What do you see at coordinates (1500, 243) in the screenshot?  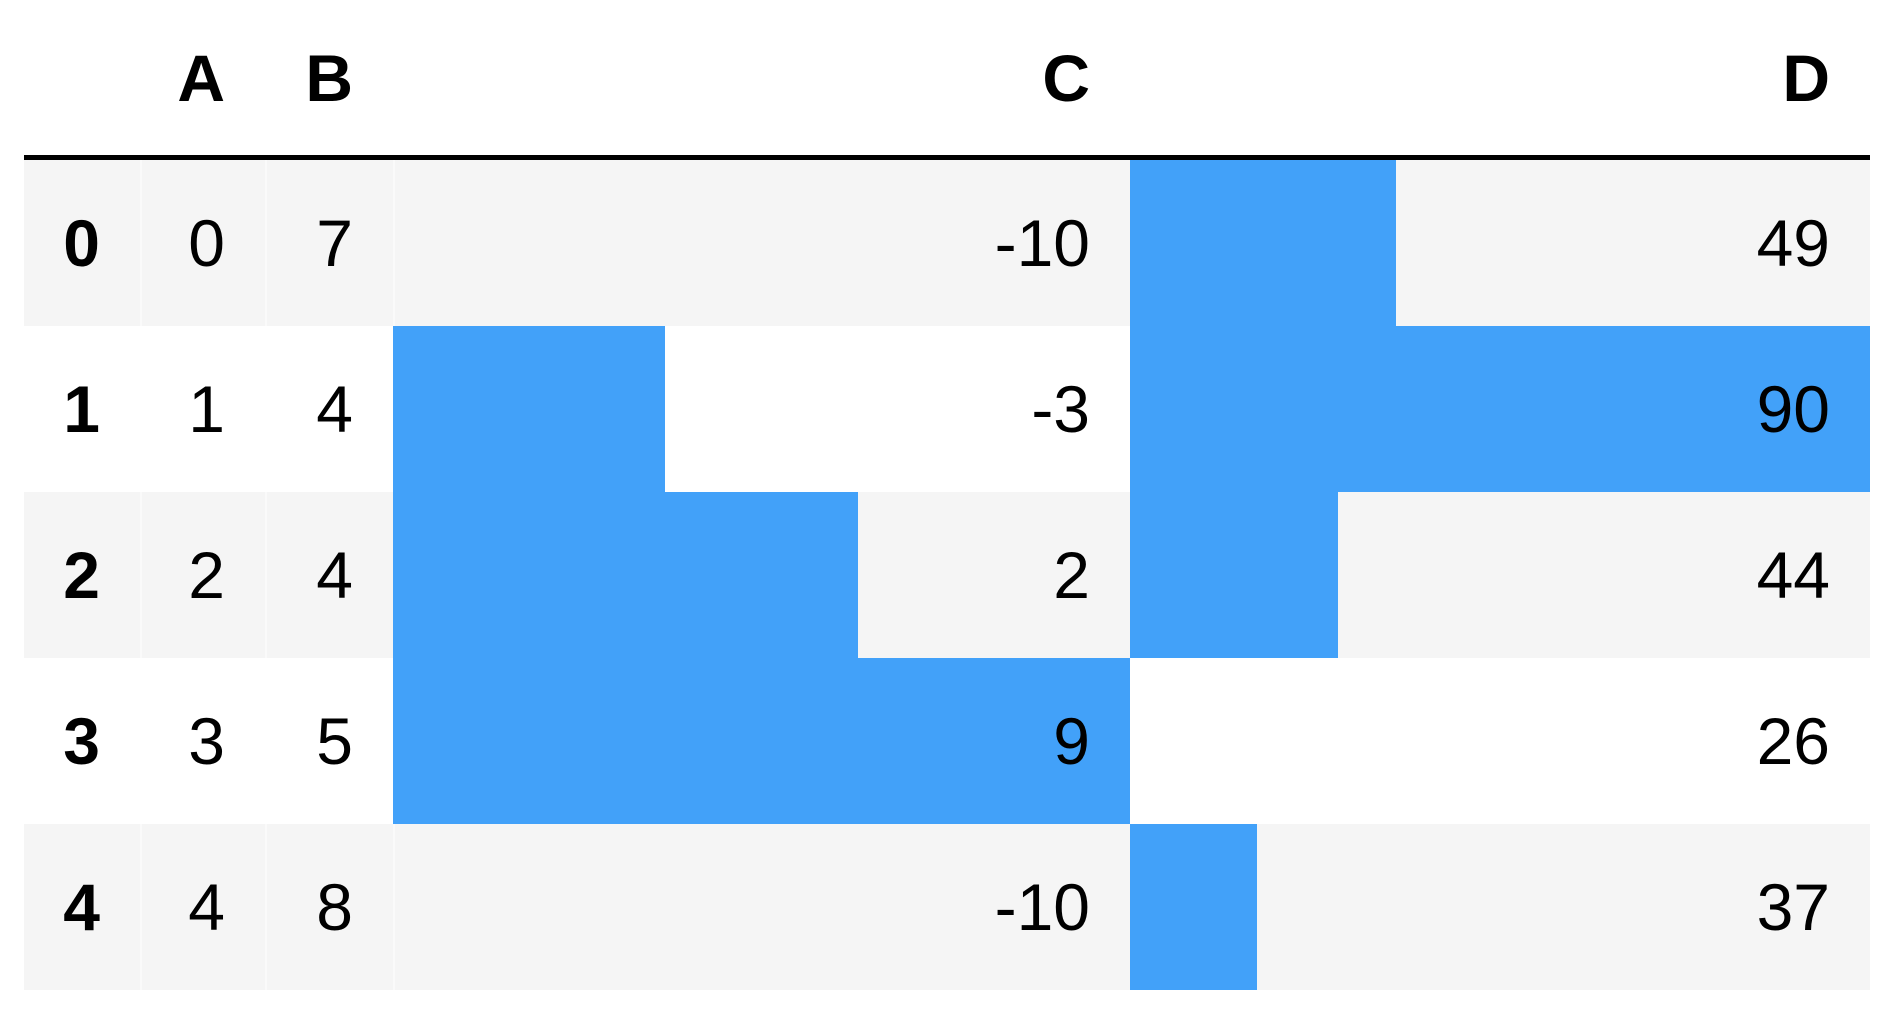 I see `cell-d: 49` at bounding box center [1500, 243].